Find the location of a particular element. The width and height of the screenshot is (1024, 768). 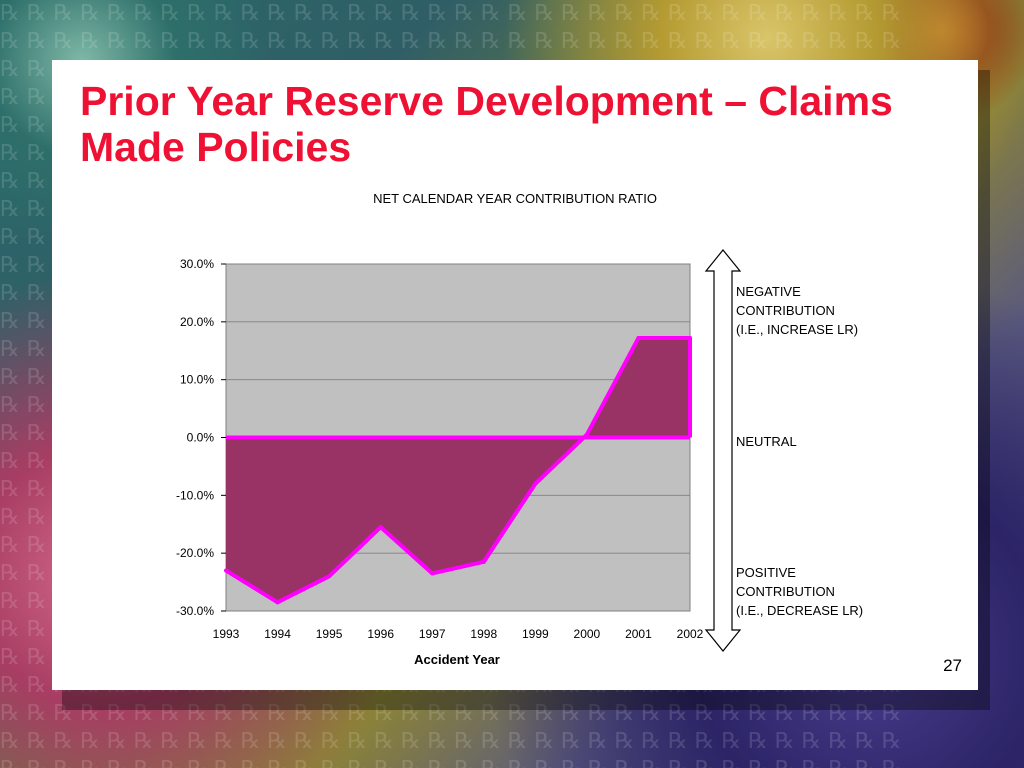

data-point-1998 is located at coordinates (483, 561).